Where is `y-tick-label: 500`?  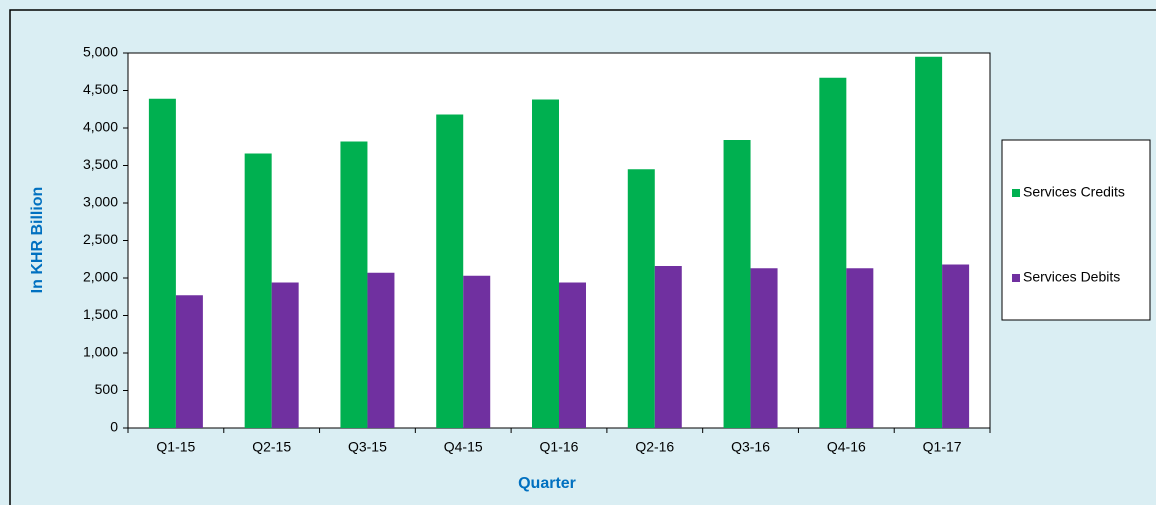 y-tick-label: 500 is located at coordinates (107, 389).